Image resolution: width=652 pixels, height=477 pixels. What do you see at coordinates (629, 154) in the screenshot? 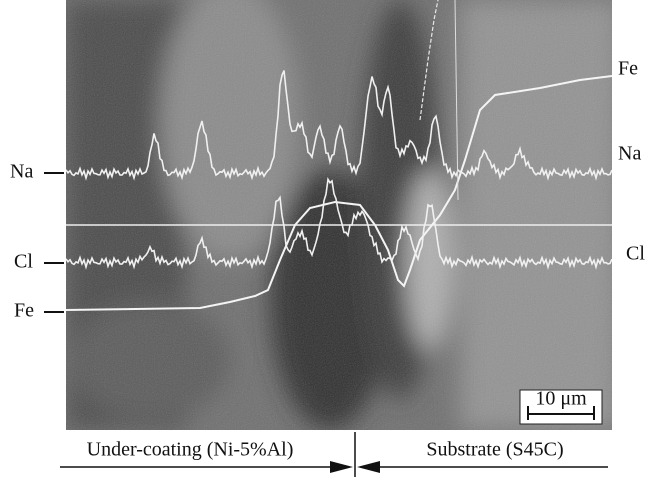
I see `right-label: Na` at bounding box center [629, 154].